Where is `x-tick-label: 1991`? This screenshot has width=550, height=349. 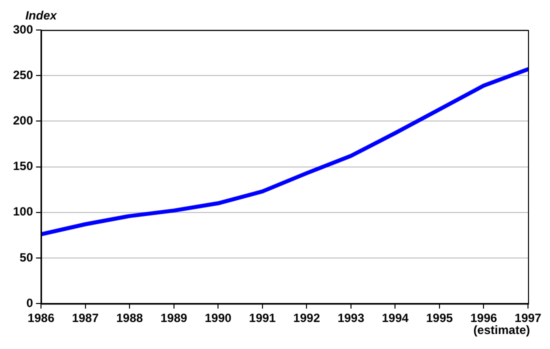
x-tick-label: 1991 is located at coordinates (262, 318).